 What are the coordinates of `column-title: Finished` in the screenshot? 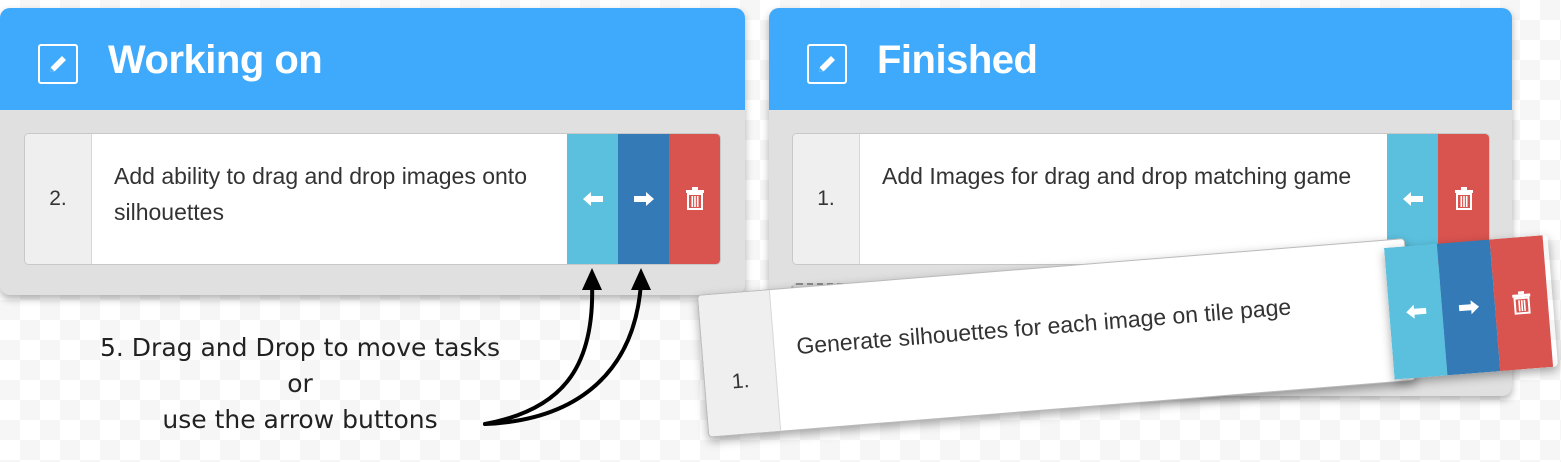 It's located at (957, 60).